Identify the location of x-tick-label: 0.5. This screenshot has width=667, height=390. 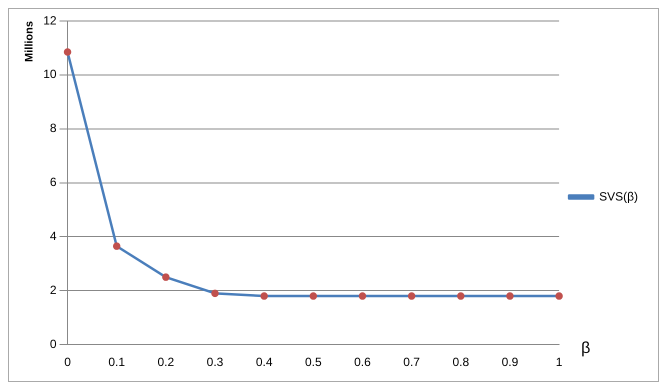
(313, 362).